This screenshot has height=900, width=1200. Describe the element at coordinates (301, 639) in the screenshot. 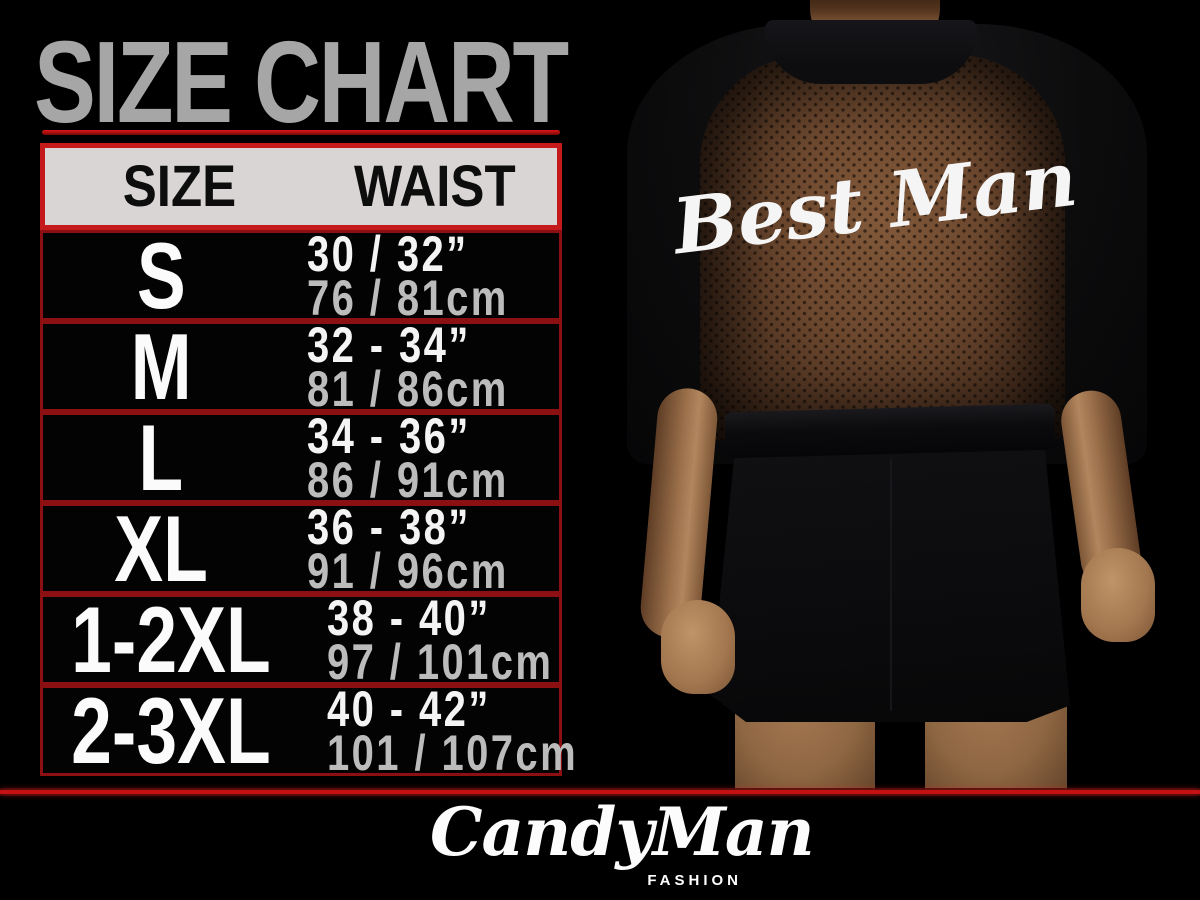

I see `row-1-2xl: 1-2XL 38 - 40” 97 / 101cm` at that location.